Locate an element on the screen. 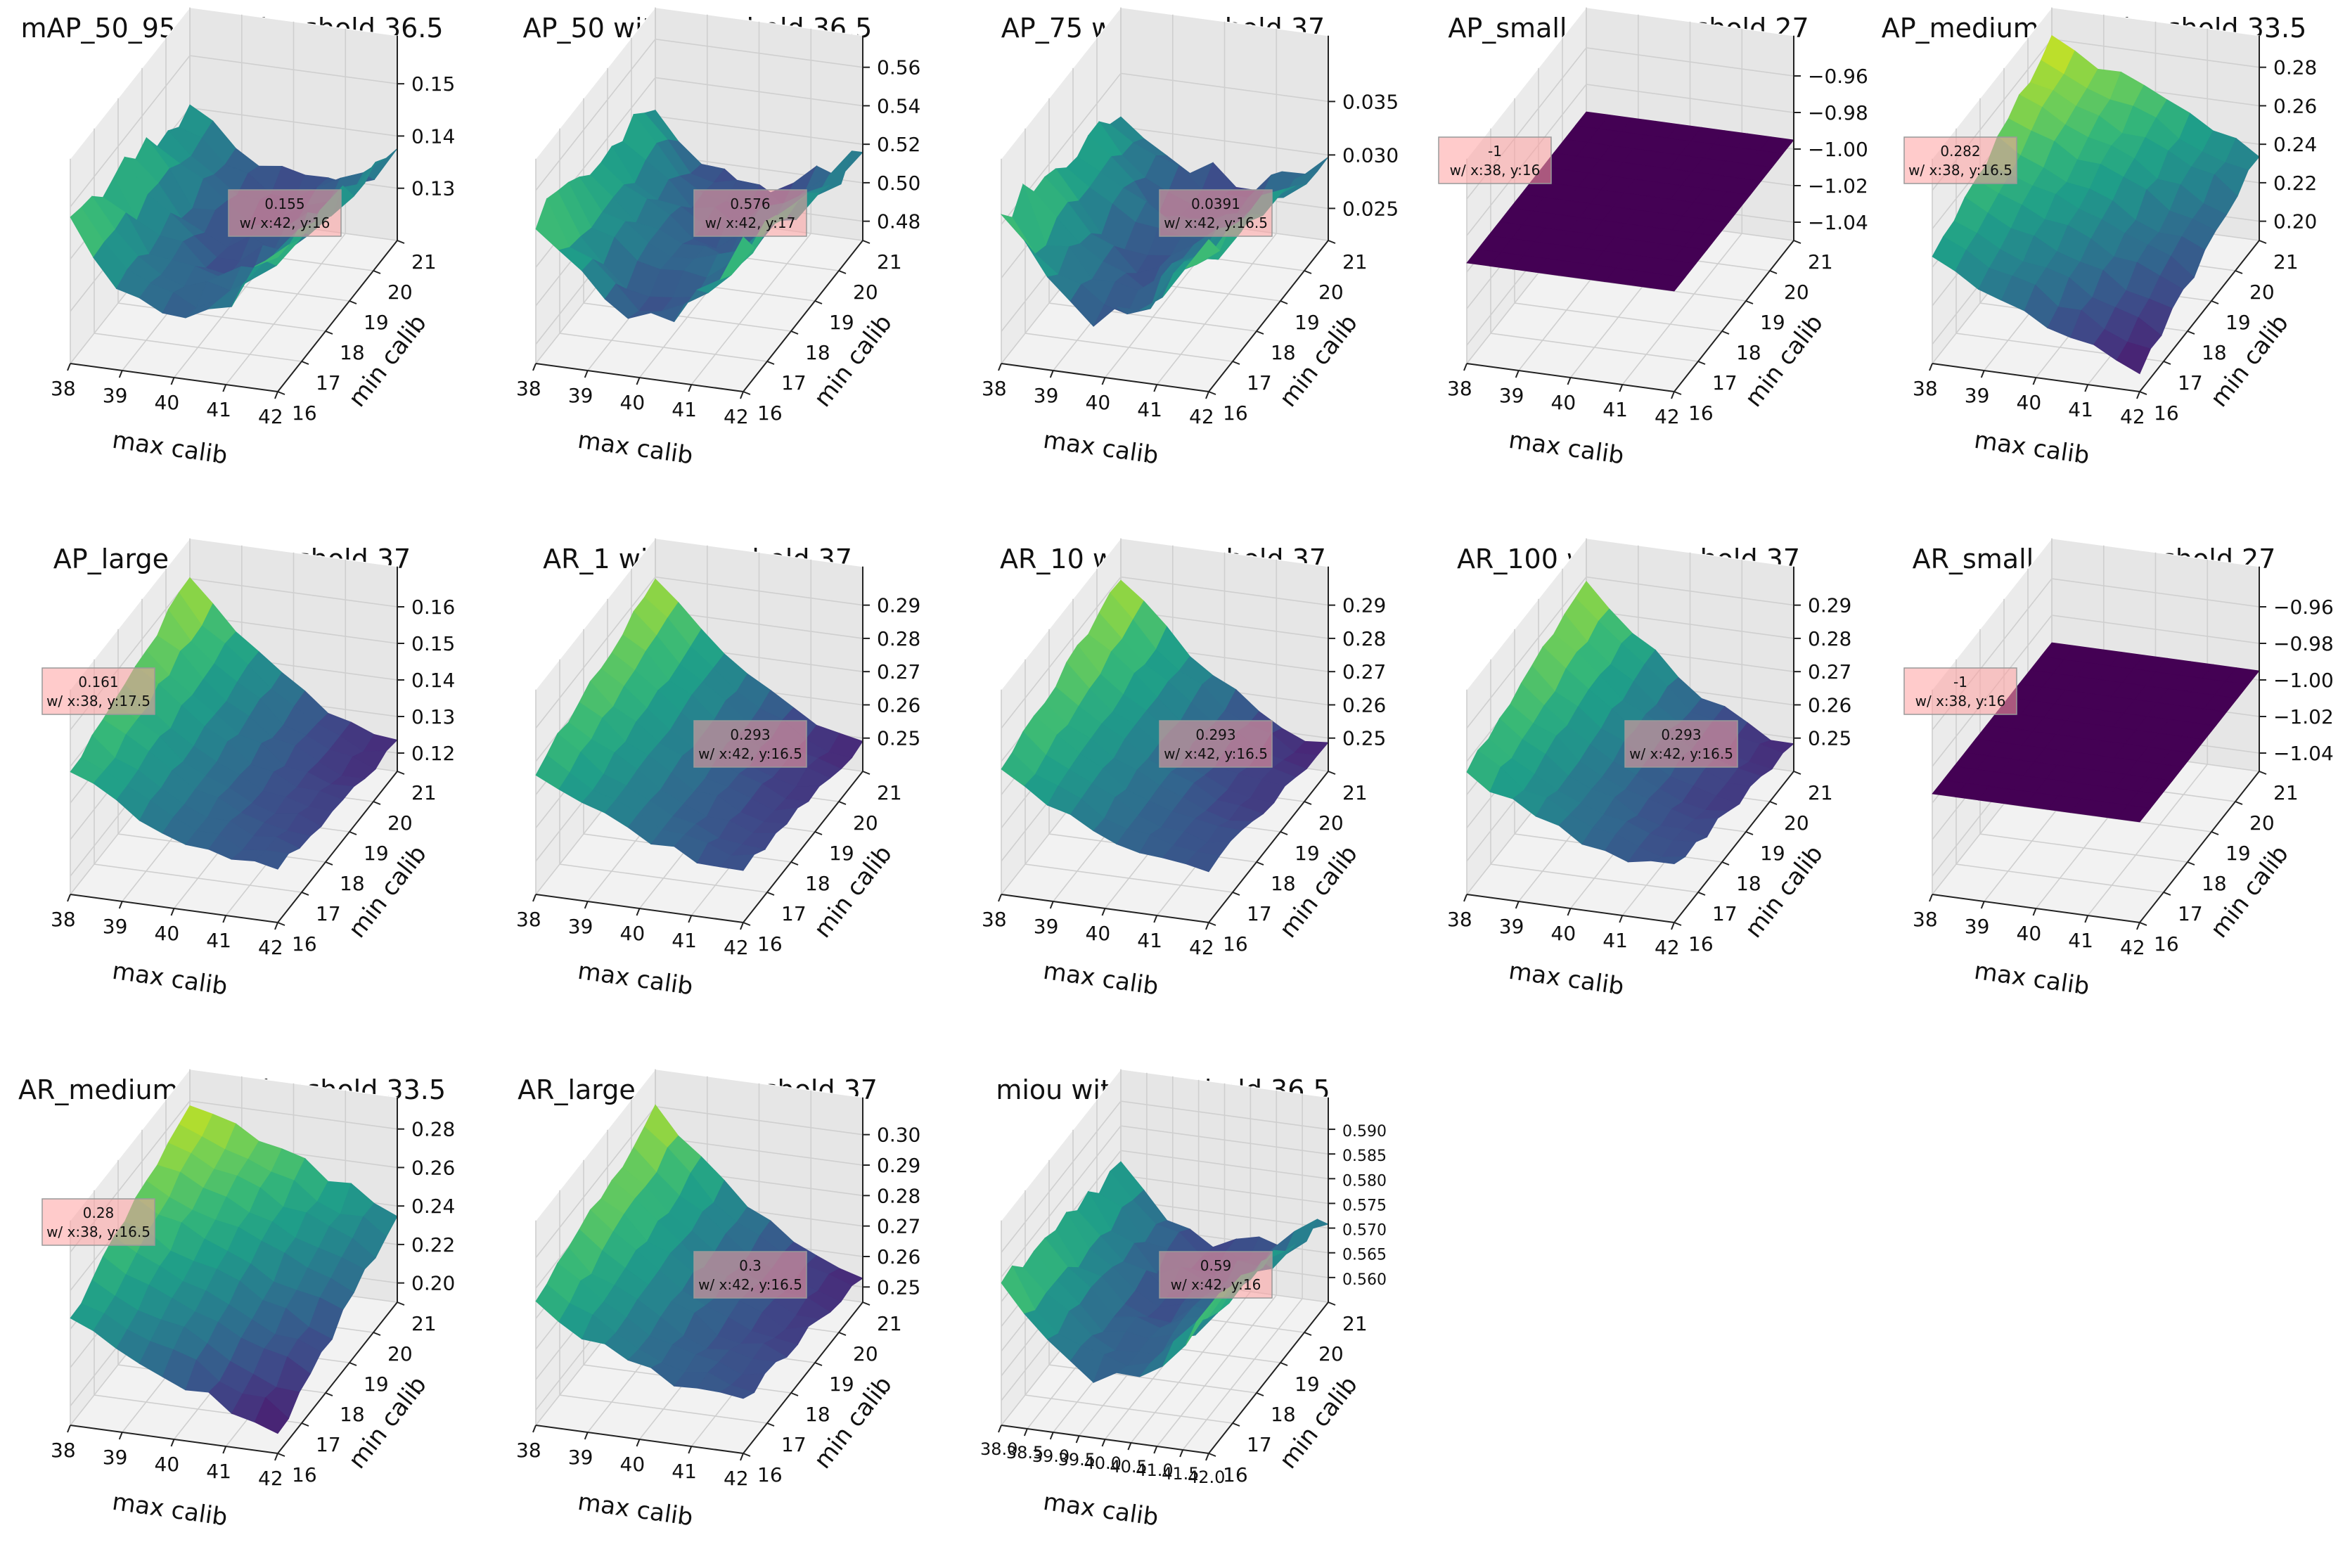 This screenshot has height=1568, width=2338. z-tick-label: 0.48 is located at coordinates (898, 222).